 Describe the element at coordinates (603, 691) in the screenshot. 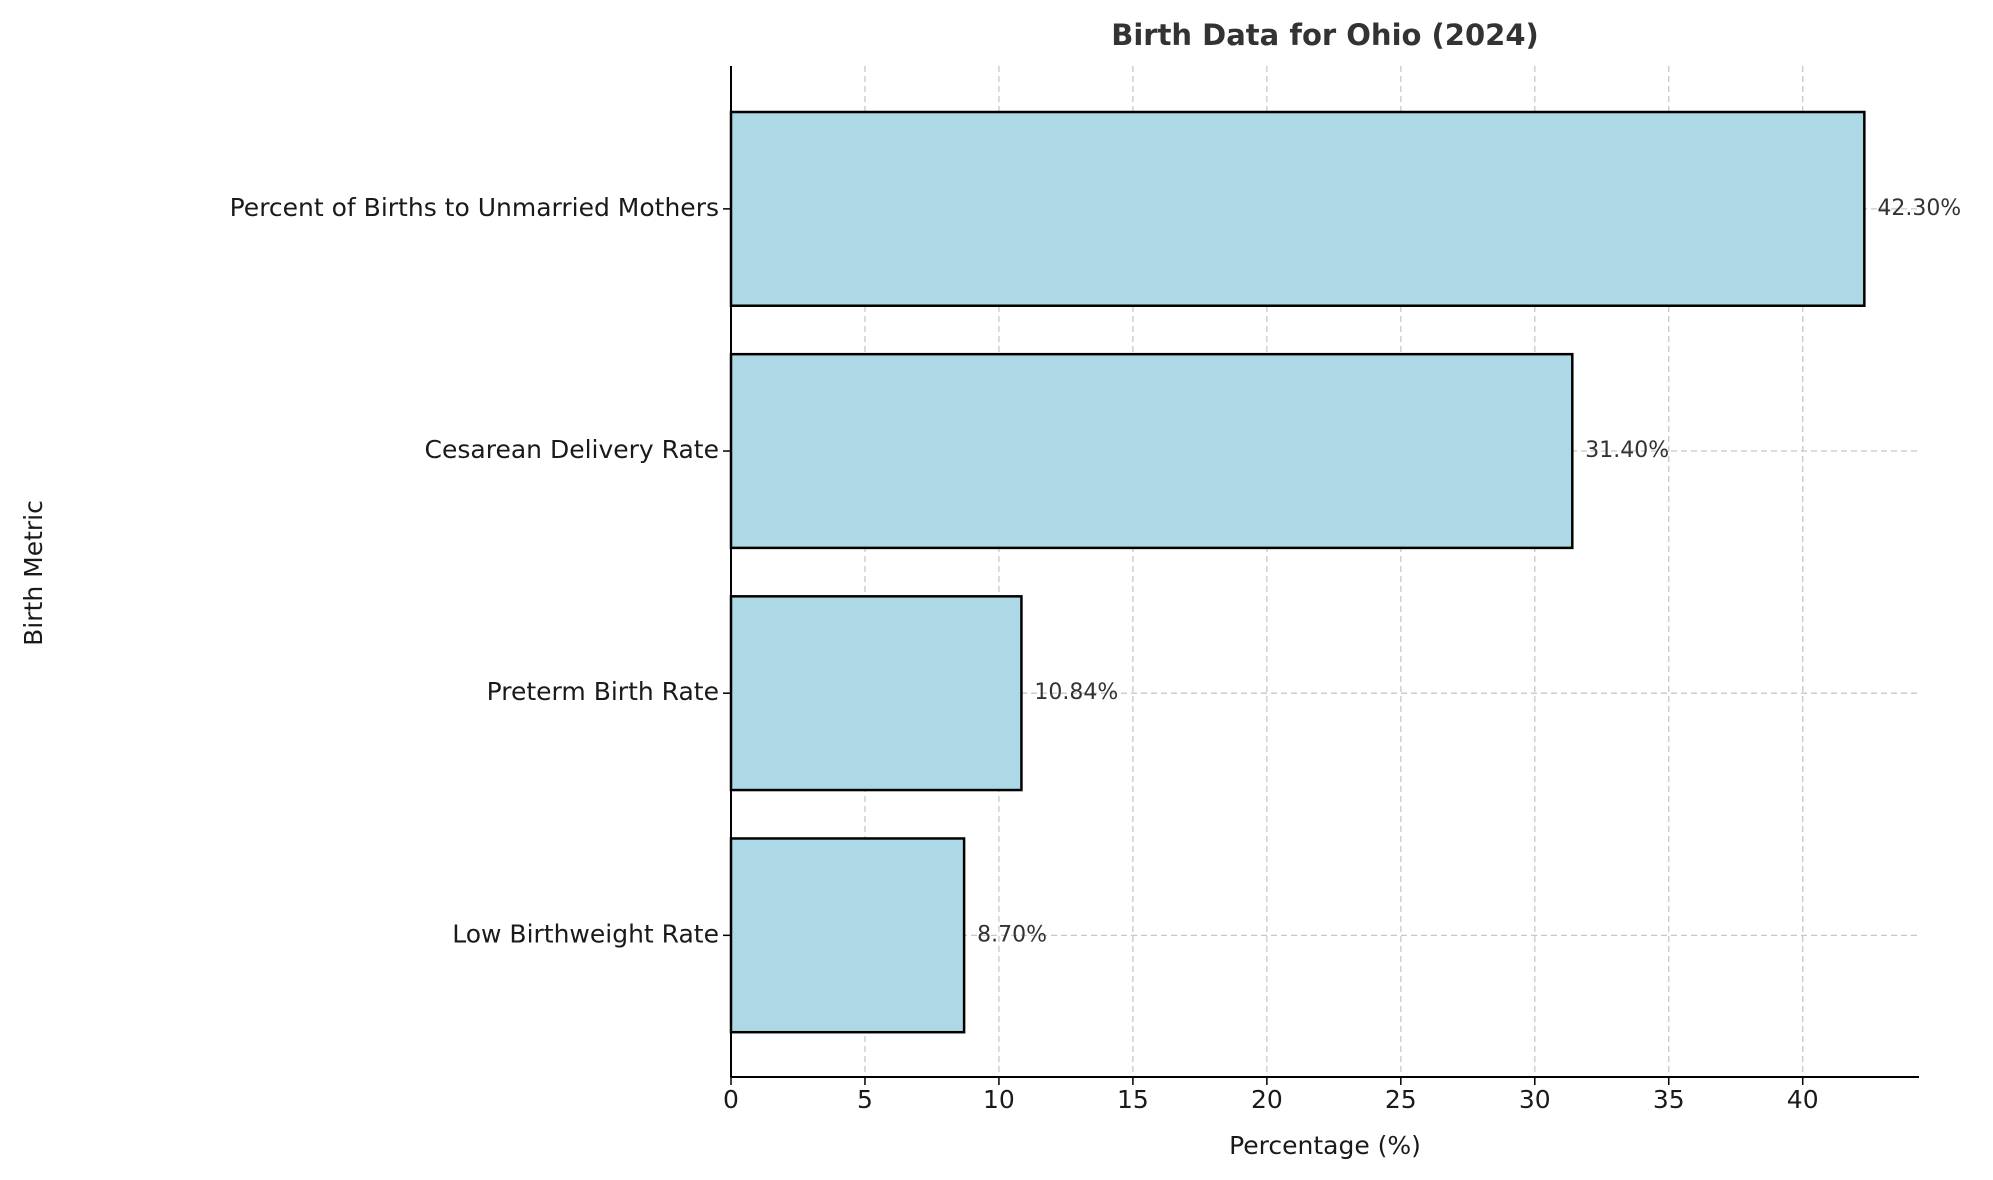

I see `y-tick-label: Preterm Birth Rate` at that location.